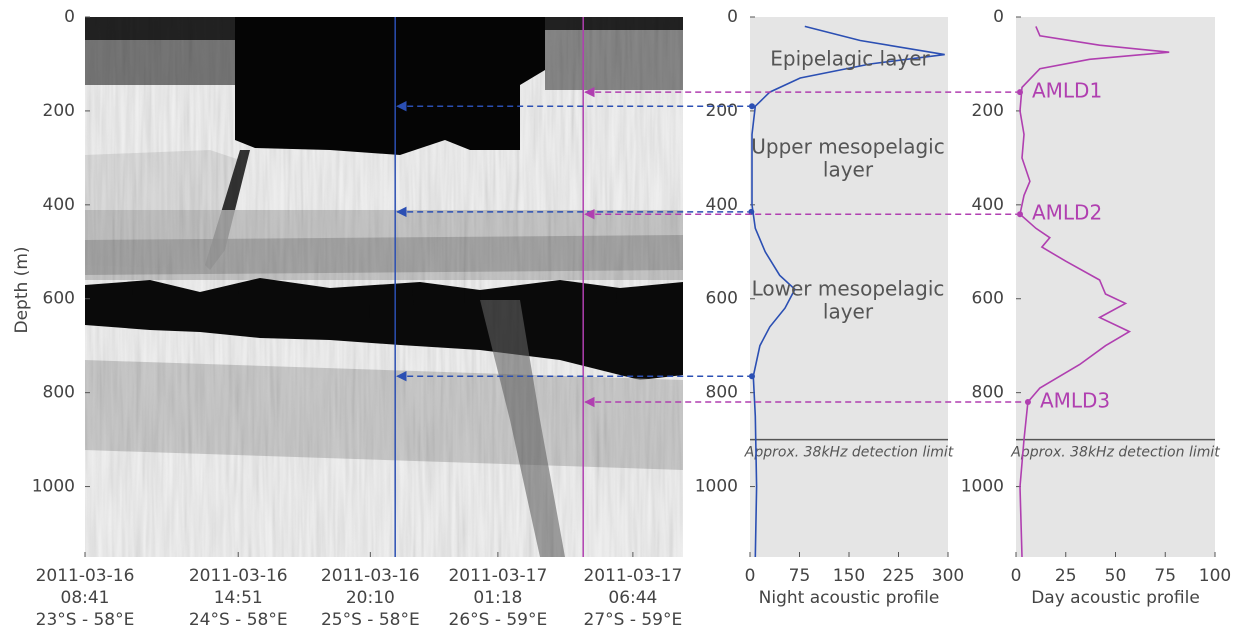 The width and height of the screenshot is (1247, 627). What do you see at coordinates (1075, 401) in the screenshot?
I see `amld-label: AMLD3` at bounding box center [1075, 401].